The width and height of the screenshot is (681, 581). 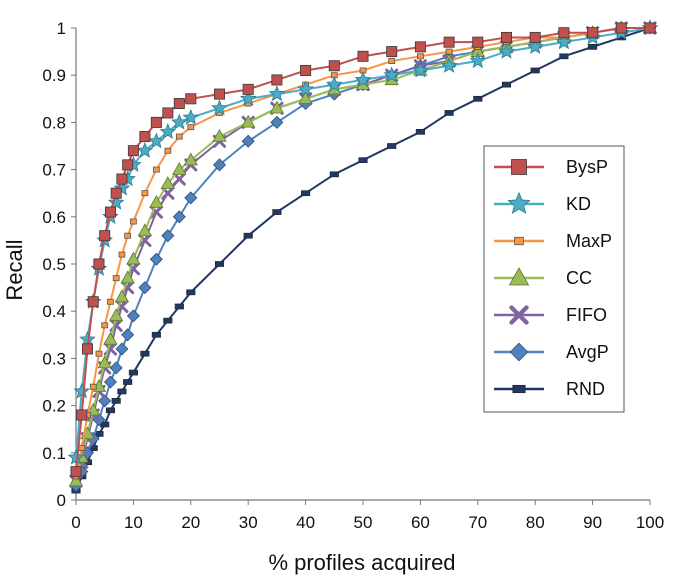 What do you see at coordinates (551, 167) in the screenshot?
I see `legend-item-bysp: BysP` at bounding box center [551, 167].